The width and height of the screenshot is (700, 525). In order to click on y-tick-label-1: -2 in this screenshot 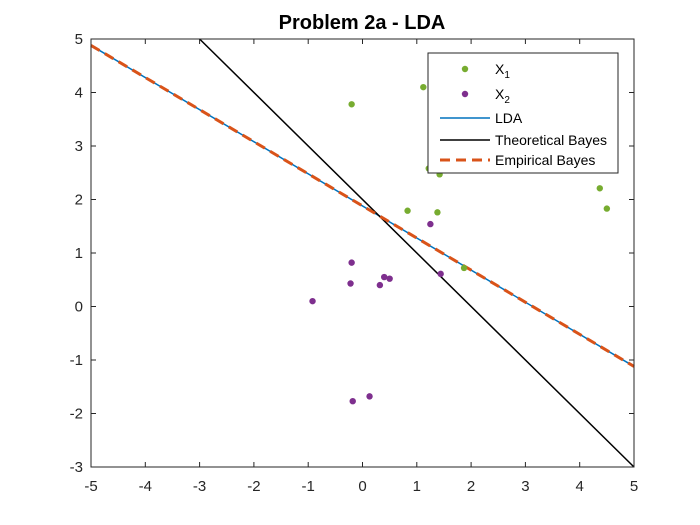, I will do `click(76, 414)`.